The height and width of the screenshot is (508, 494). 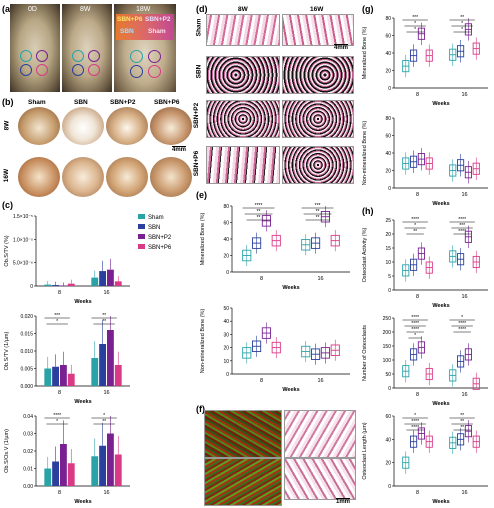 What do you see at coordinates (26, 335) in the screenshot?
I see `y-tick-label: 0.015` at bounding box center [26, 335].